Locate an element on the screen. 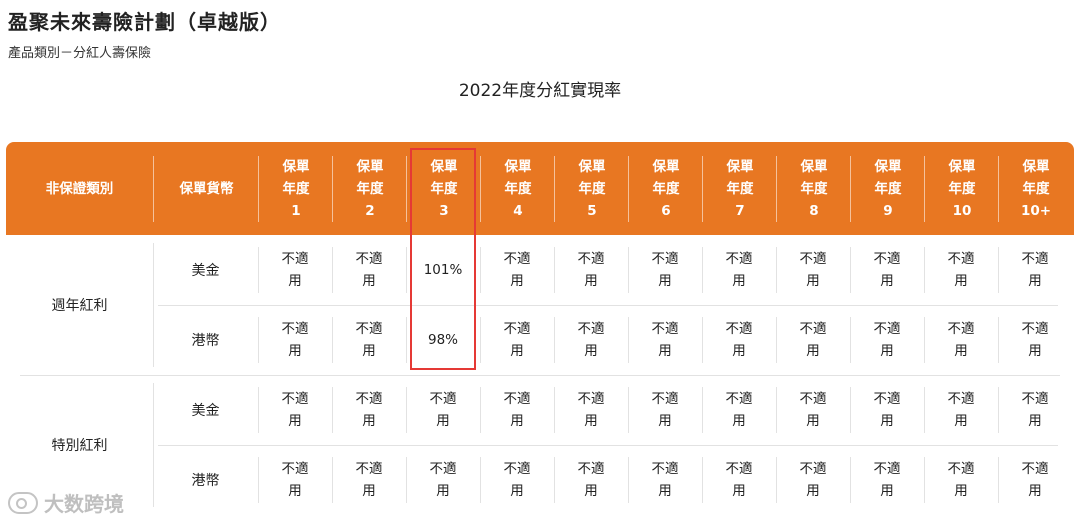 The height and width of the screenshot is (523, 1080). group-divider is located at coordinates (540, 375).